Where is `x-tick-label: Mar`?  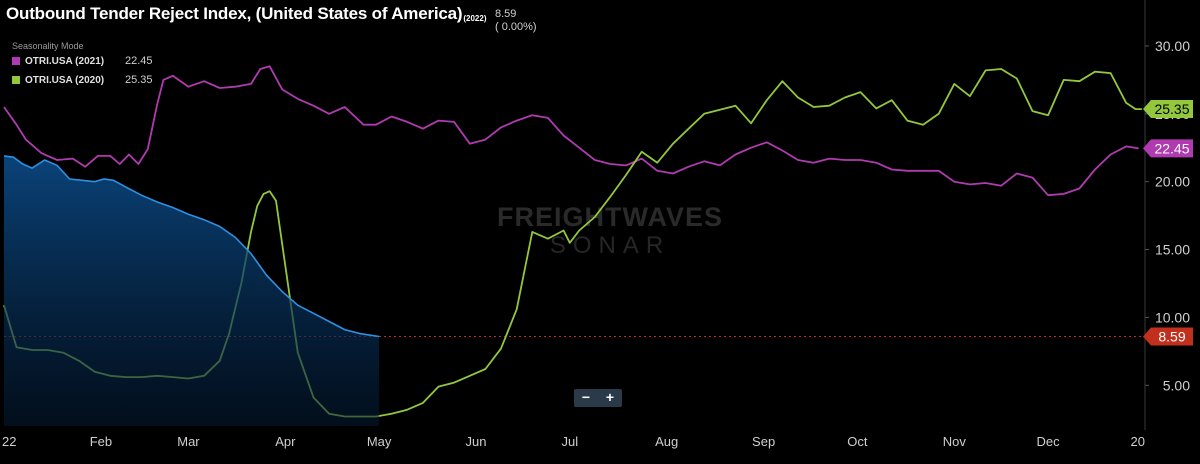
x-tick-label: Mar is located at coordinates (188, 441).